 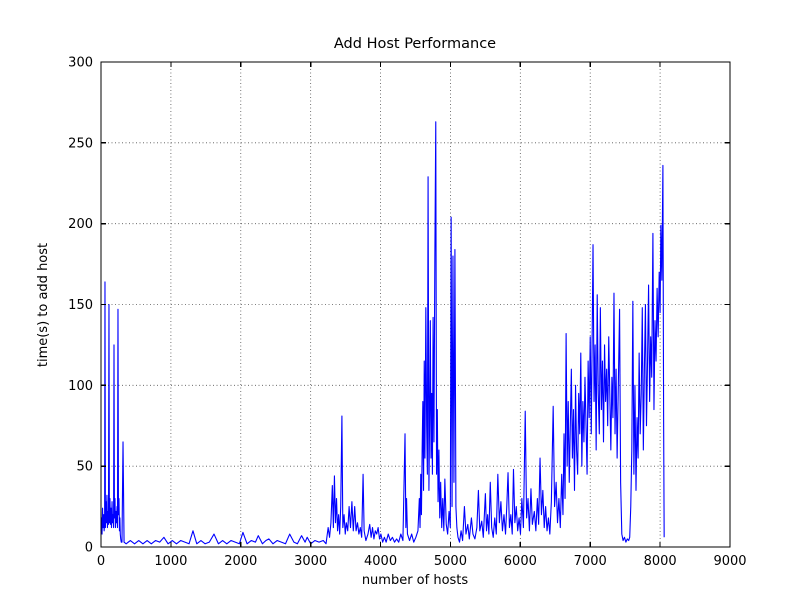 I want to click on y-tick-label: 50, so click(x=84, y=467).